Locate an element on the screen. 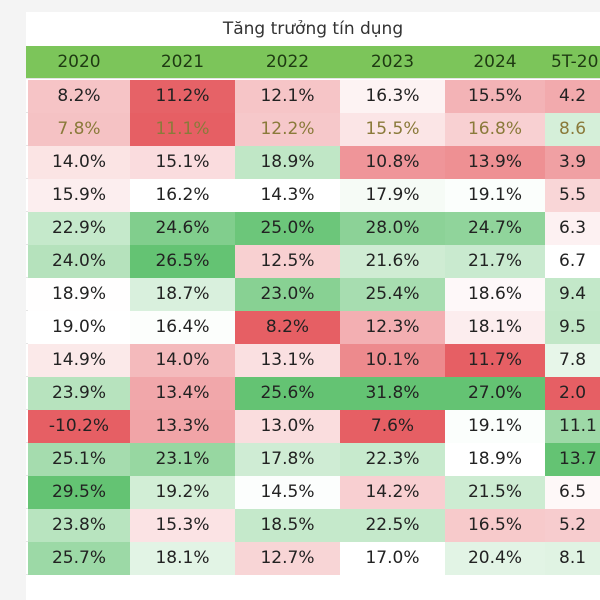 This screenshot has height=600, width=600. table-cell: 23.8% is located at coordinates (79, 525).